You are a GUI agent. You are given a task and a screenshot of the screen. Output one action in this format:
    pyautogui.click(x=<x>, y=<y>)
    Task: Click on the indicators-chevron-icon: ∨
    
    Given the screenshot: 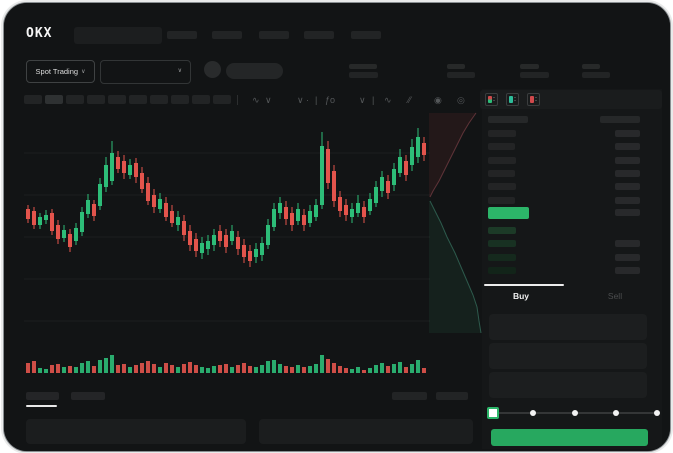 What is the action you would take?
    pyautogui.click(x=362, y=100)
    